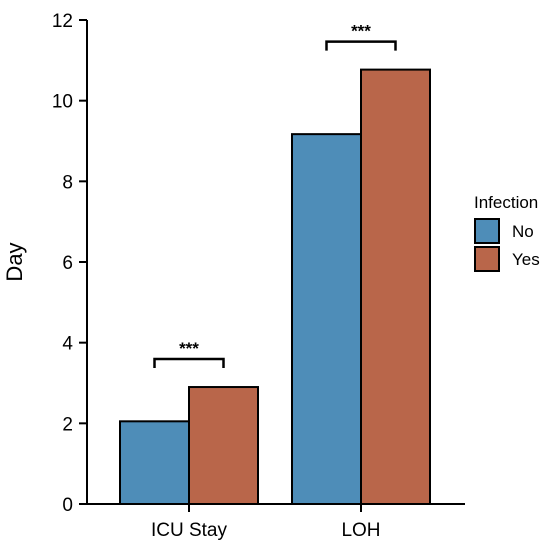  Describe the element at coordinates (14, 261) in the screenshot. I see `y-axis-title: Day` at that location.